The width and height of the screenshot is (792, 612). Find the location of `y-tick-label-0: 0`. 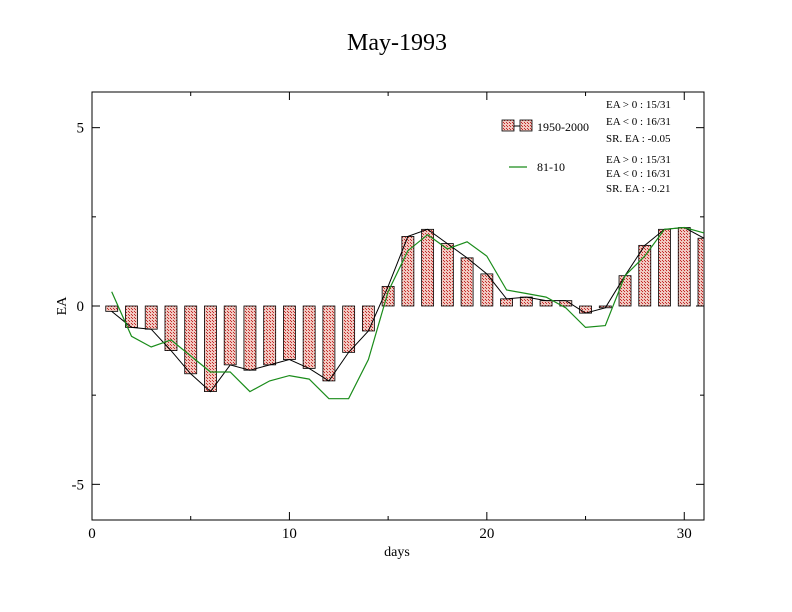

y-tick-label-0: 0 is located at coordinates (81, 307).